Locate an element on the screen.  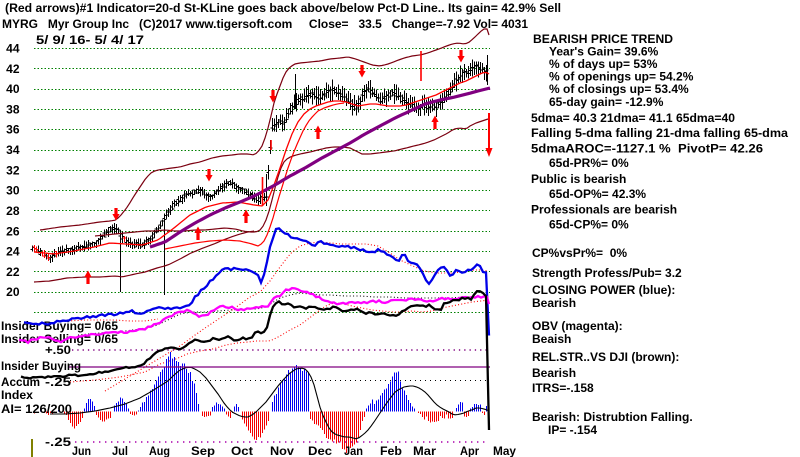
svg-text:5dmaAROC=-1127.1 % PivotP= 42: 5dmaAROC=-1127.1 % PivotP= 42.26 is located at coordinates (647, 149).